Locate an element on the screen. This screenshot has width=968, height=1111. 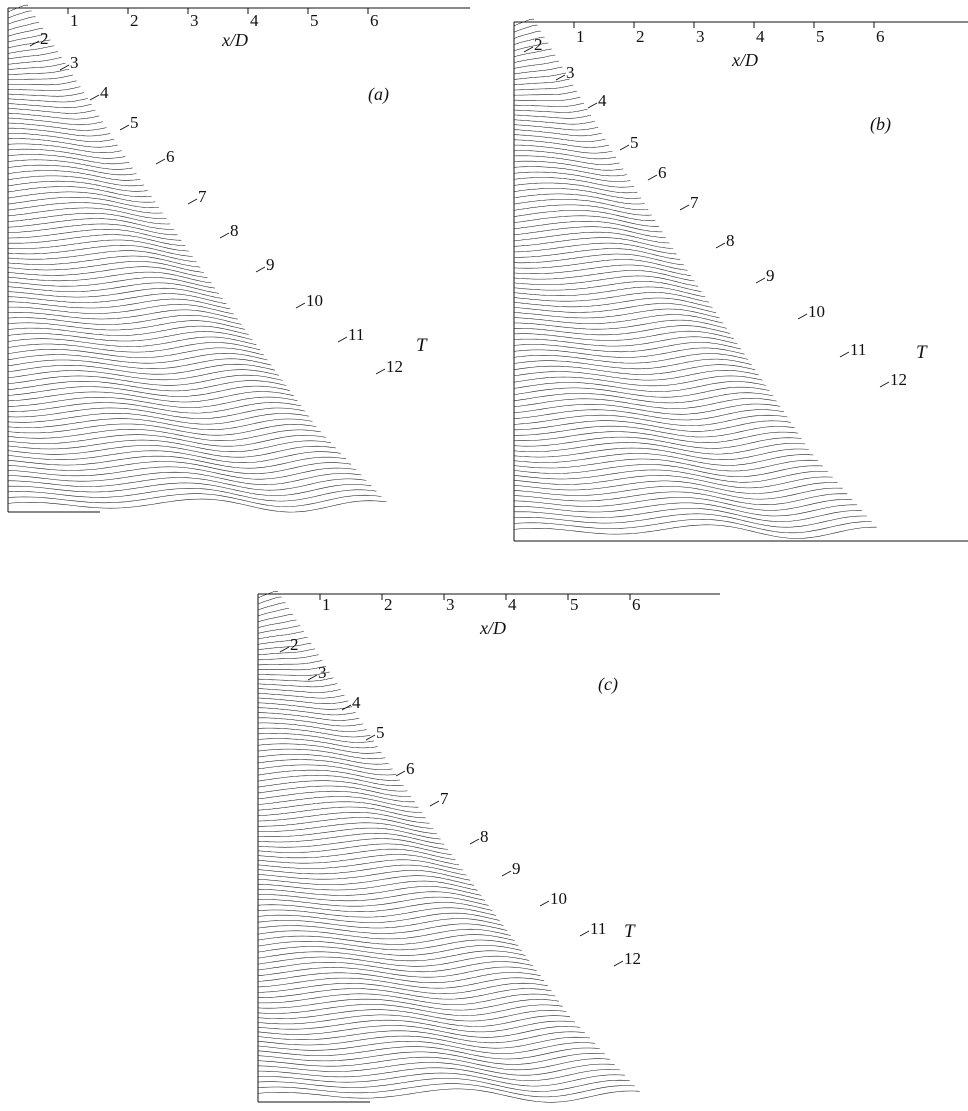
time-label: 6 is located at coordinates (662, 172).